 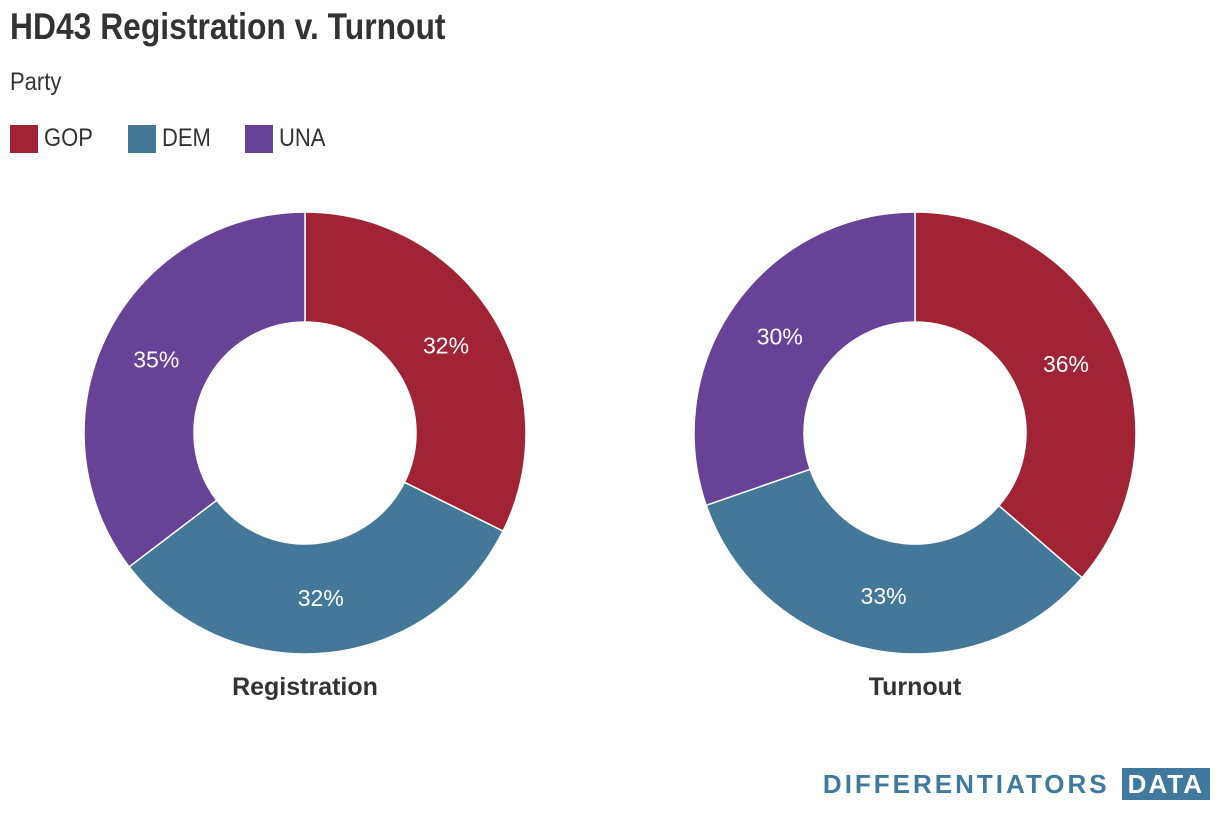 What do you see at coordinates (259, 138) in the screenshot?
I see `legend-swatch-una` at bounding box center [259, 138].